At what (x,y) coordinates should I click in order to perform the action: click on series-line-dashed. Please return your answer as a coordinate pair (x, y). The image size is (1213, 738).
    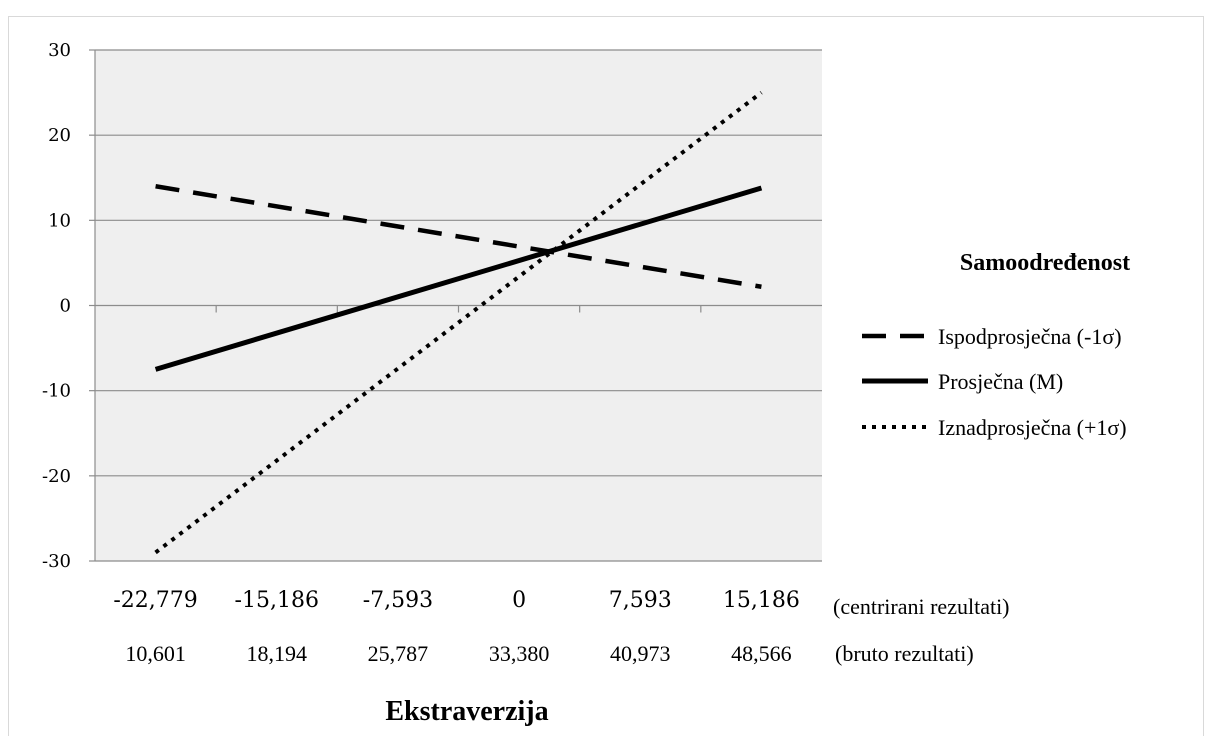
    Looking at the image, I should click on (458, 236).